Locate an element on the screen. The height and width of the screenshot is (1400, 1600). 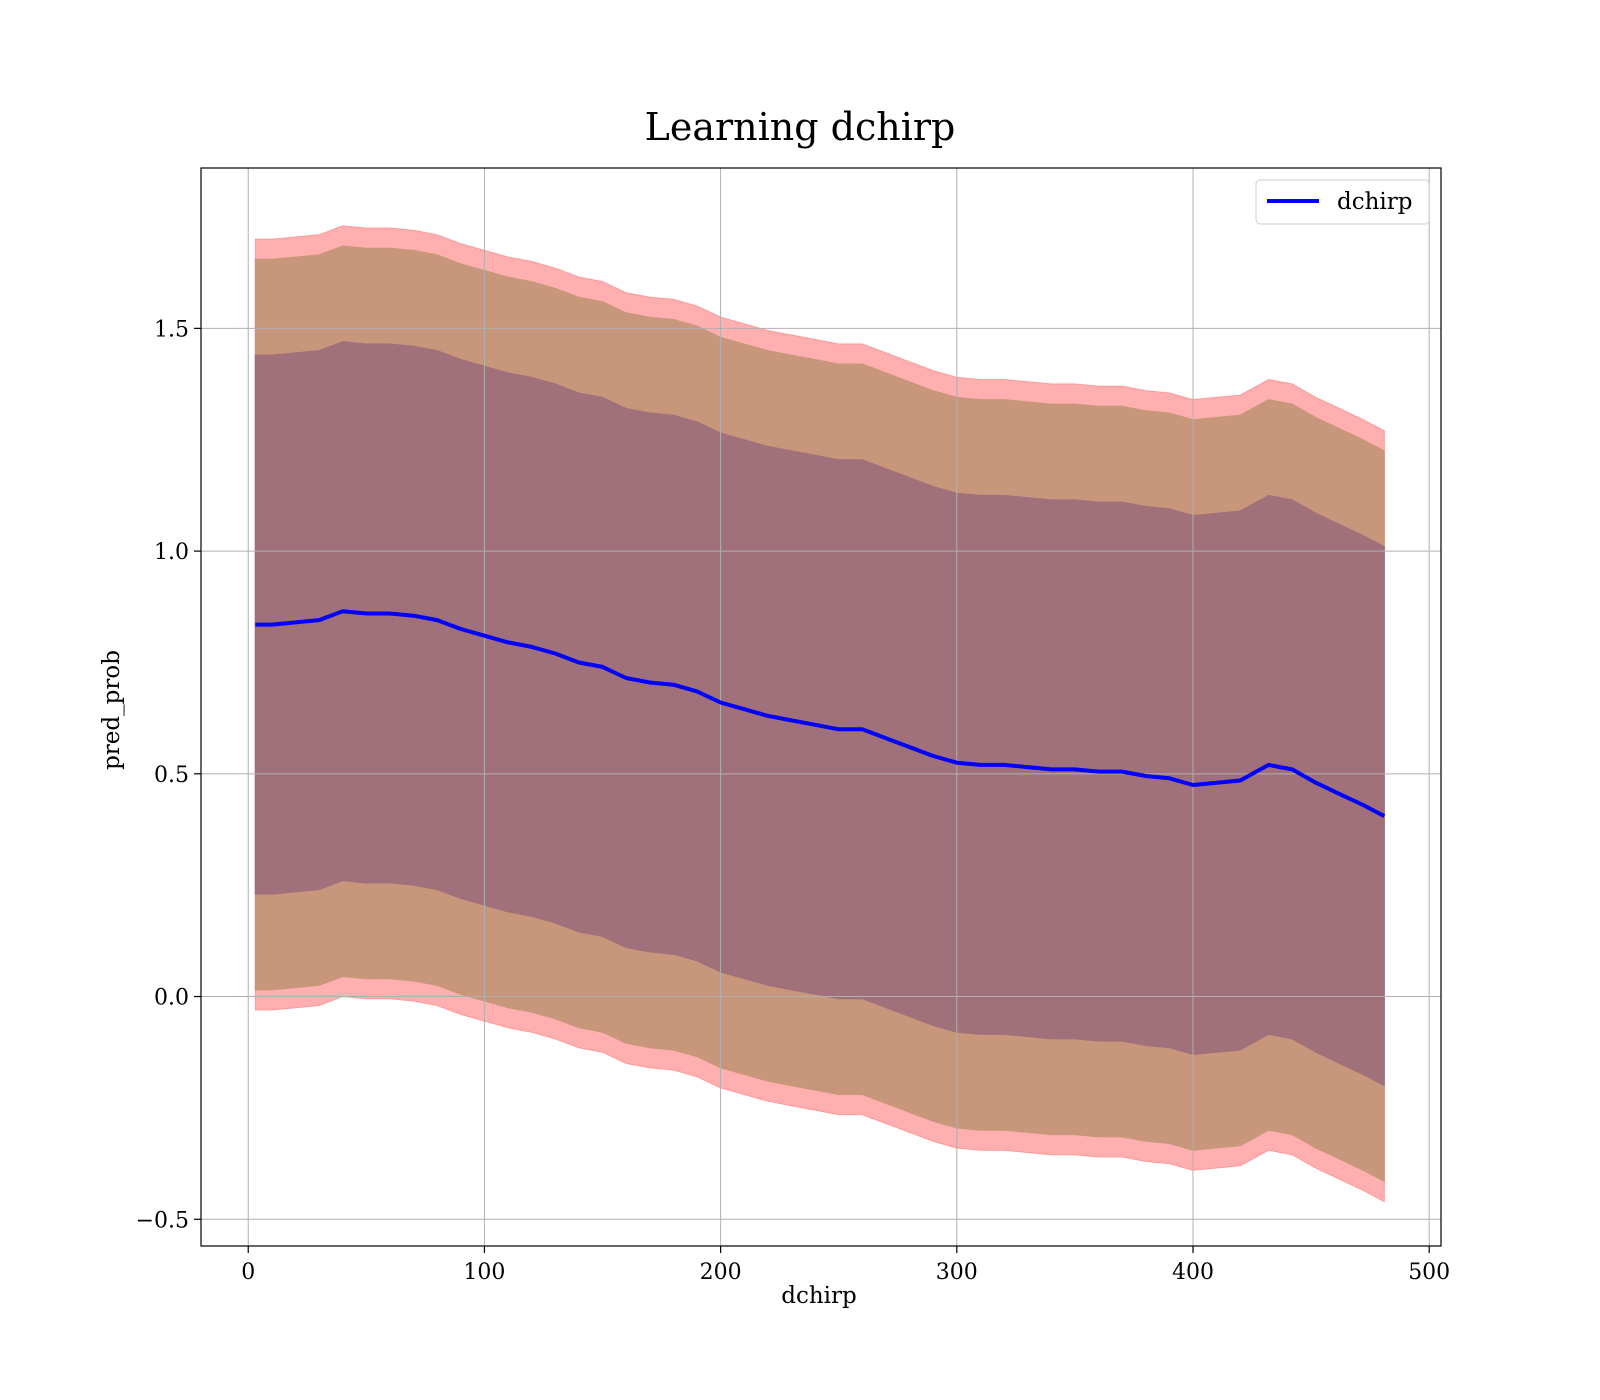
x-axis-label: dchirp is located at coordinates (819, 1296).